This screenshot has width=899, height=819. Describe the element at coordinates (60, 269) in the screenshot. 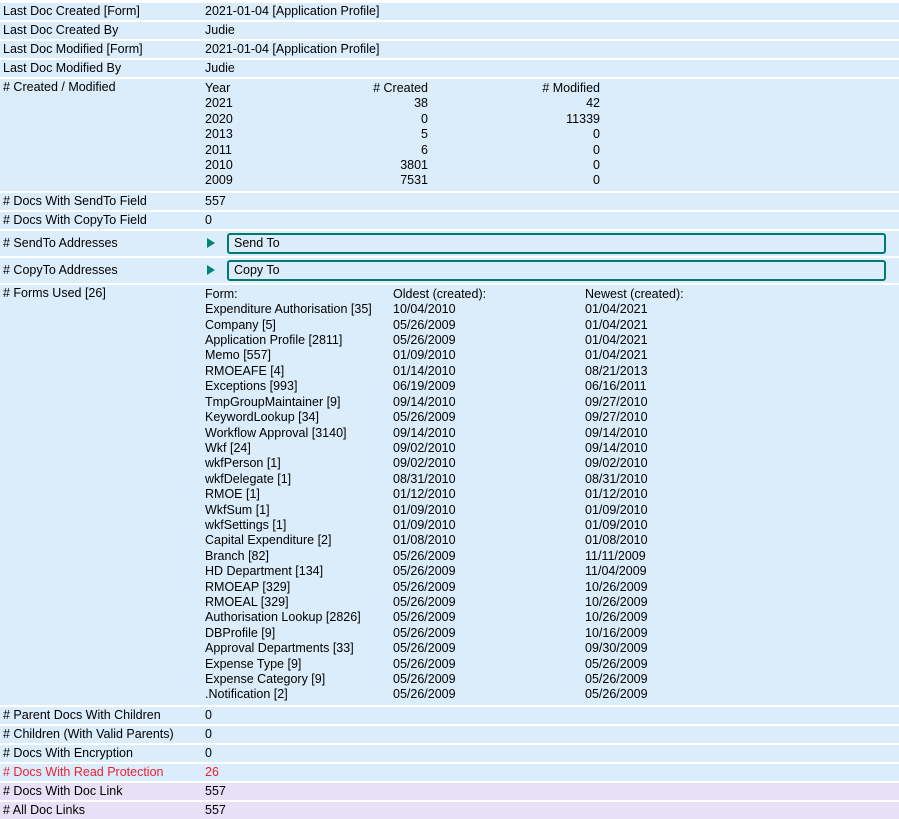

I see `stat-label: # CopyTo Addresses` at that location.